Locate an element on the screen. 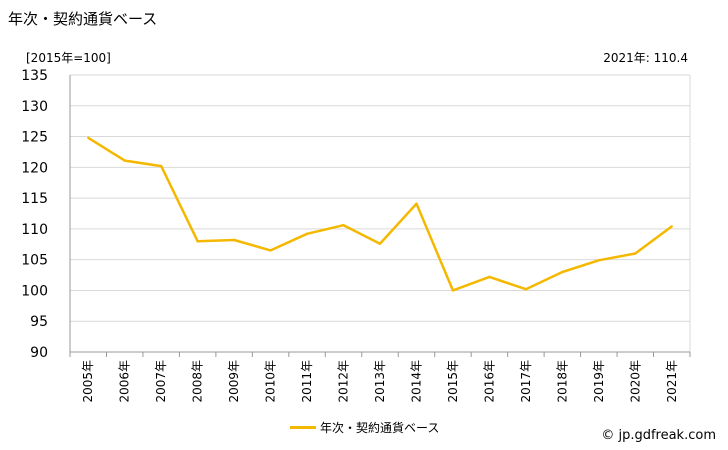  y-tick-label: 110 is located at coordinates (34, 230).